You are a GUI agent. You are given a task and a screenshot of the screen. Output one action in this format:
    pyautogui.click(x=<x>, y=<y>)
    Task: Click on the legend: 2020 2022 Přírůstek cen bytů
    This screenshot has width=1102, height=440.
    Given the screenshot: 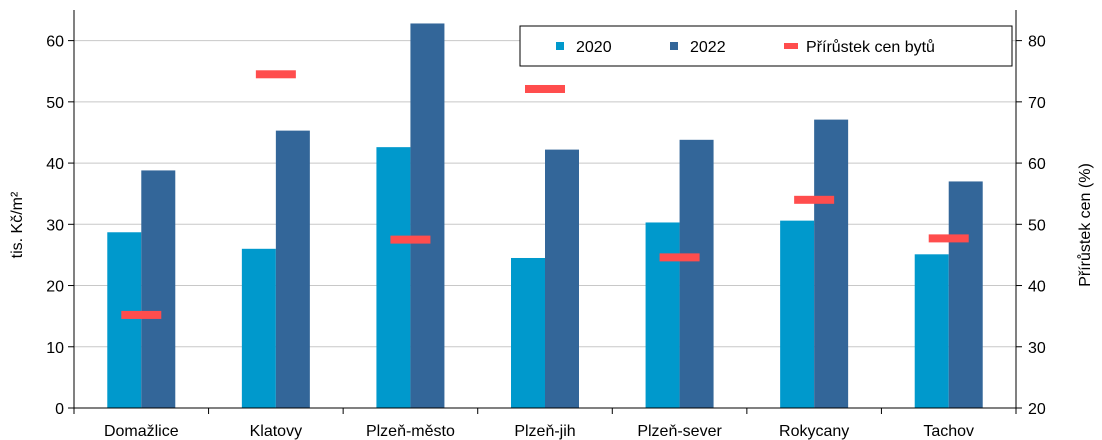 What is the action you would take?
    pyautogui.click(x=766, y=46)
    